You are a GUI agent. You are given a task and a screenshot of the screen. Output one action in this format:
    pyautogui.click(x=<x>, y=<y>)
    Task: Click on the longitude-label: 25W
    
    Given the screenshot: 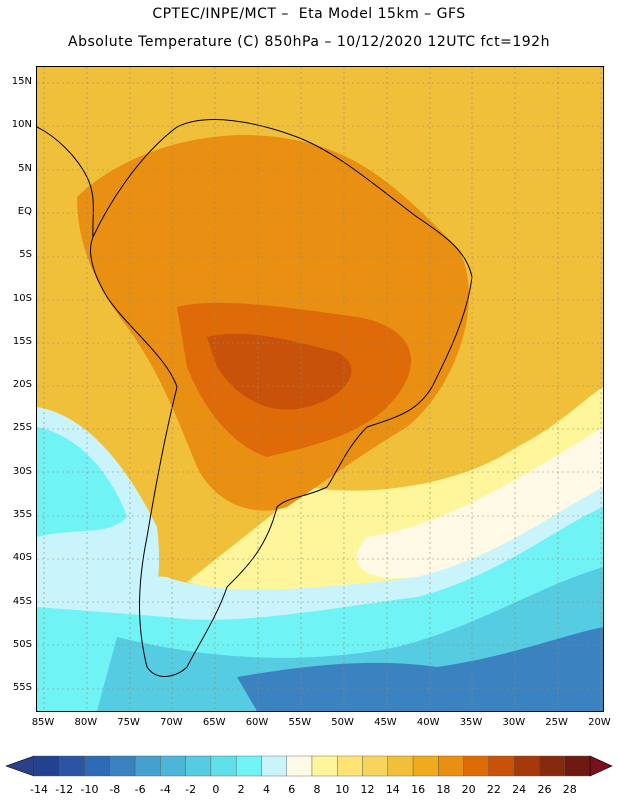 What is the action you would take?
    pyautogui.click(x=556, y=722)
    